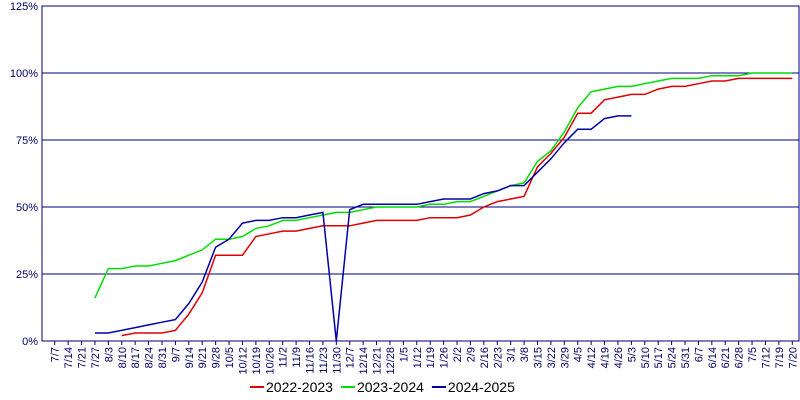 The image size is (800, 400). What do you see at coordinates (163, 357) in the screenshot?
I see `x-tick-label: 8/31` at bounding box center [163, 357].